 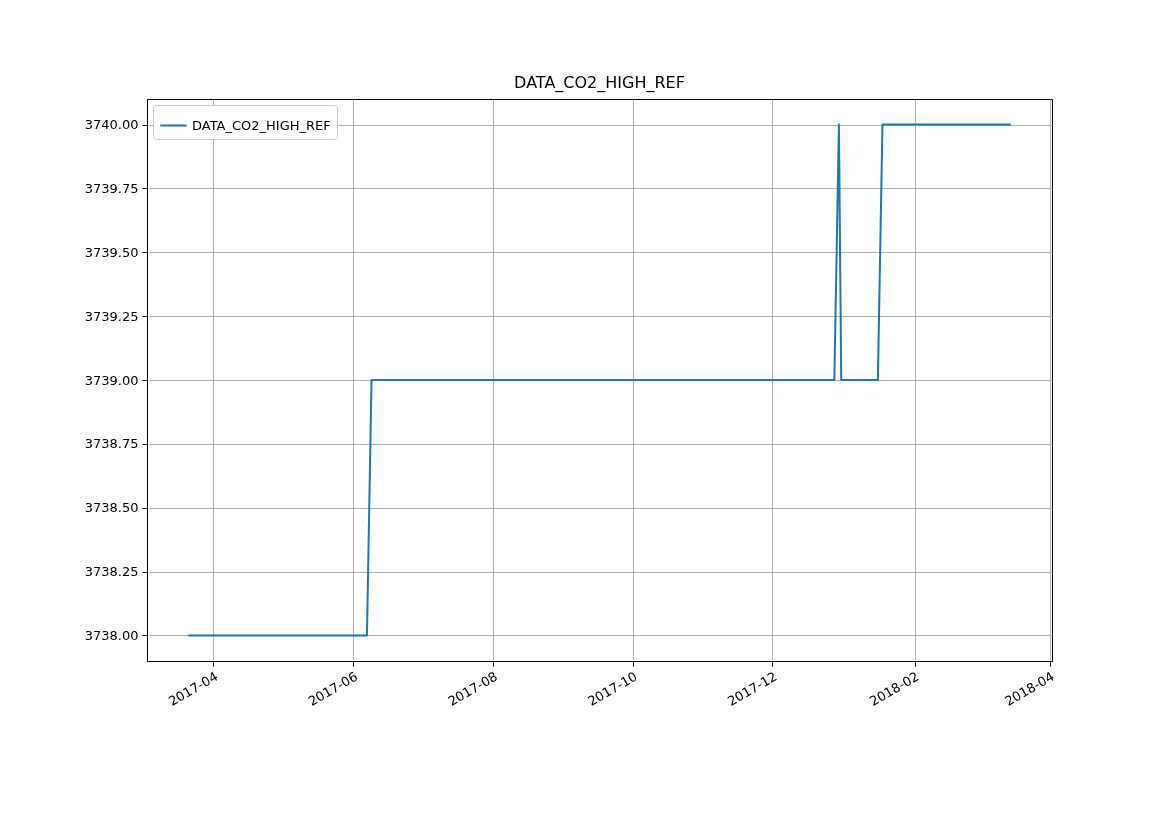 I want to click on chart-title: DATA_CO2_HIGH_REF, so click(x=599, y=83).